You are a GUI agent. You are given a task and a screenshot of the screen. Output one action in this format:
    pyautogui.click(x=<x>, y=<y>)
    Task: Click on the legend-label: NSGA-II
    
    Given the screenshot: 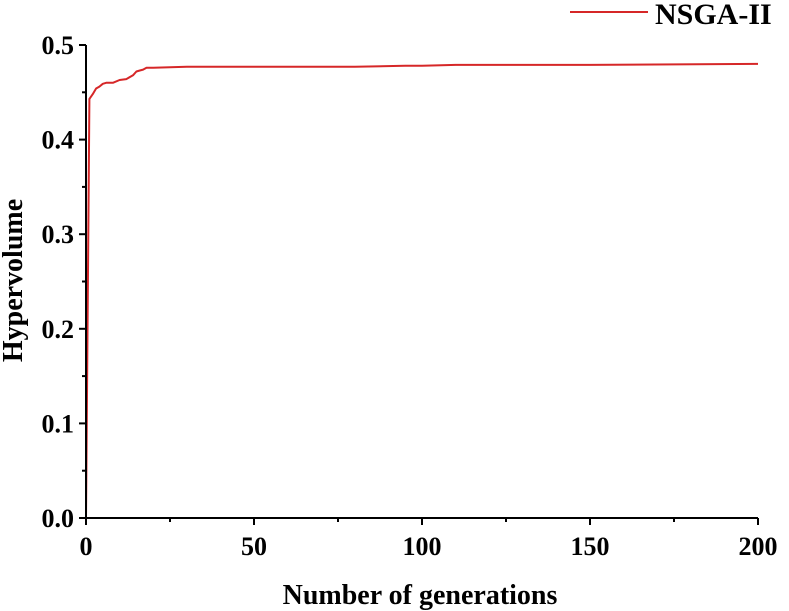 What is the action you would take?
    pyautogui.click(x=713, y=15)
    